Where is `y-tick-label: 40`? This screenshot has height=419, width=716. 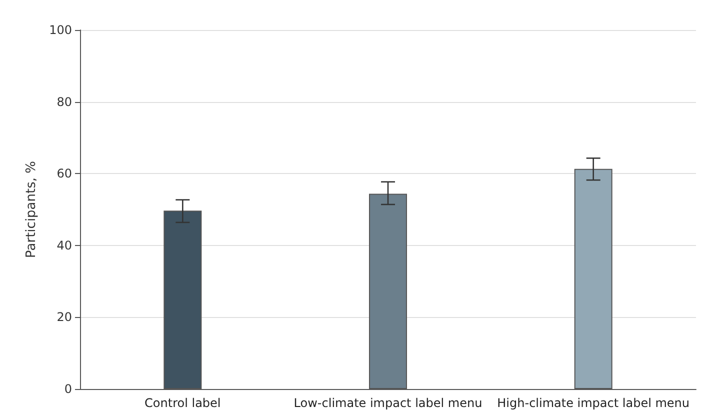 y-tick-label: 40 is located at coordinates (64, 245).